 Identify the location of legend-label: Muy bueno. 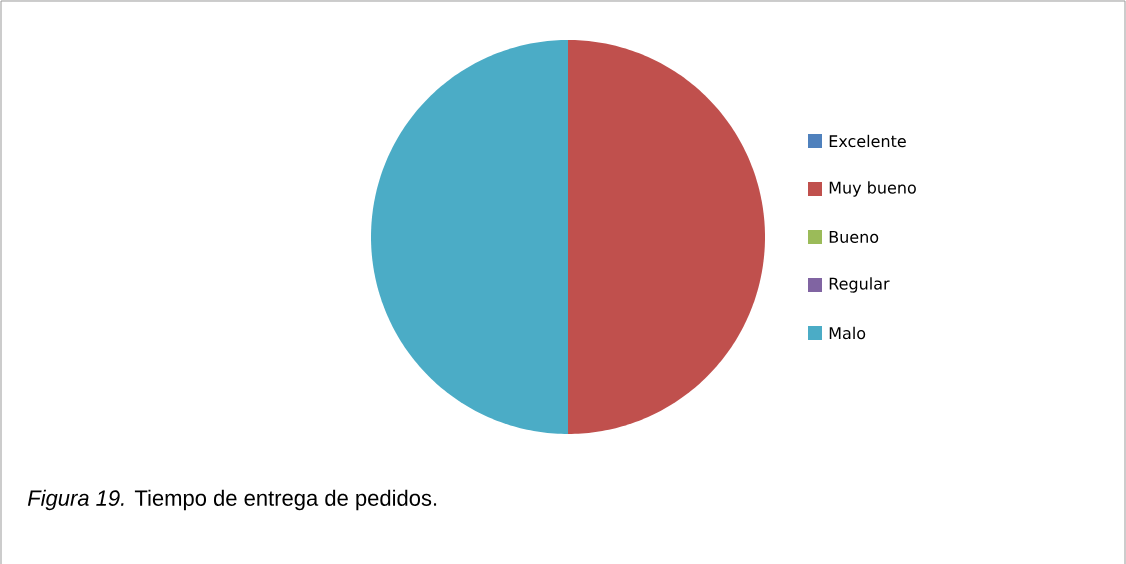
(872, 189).